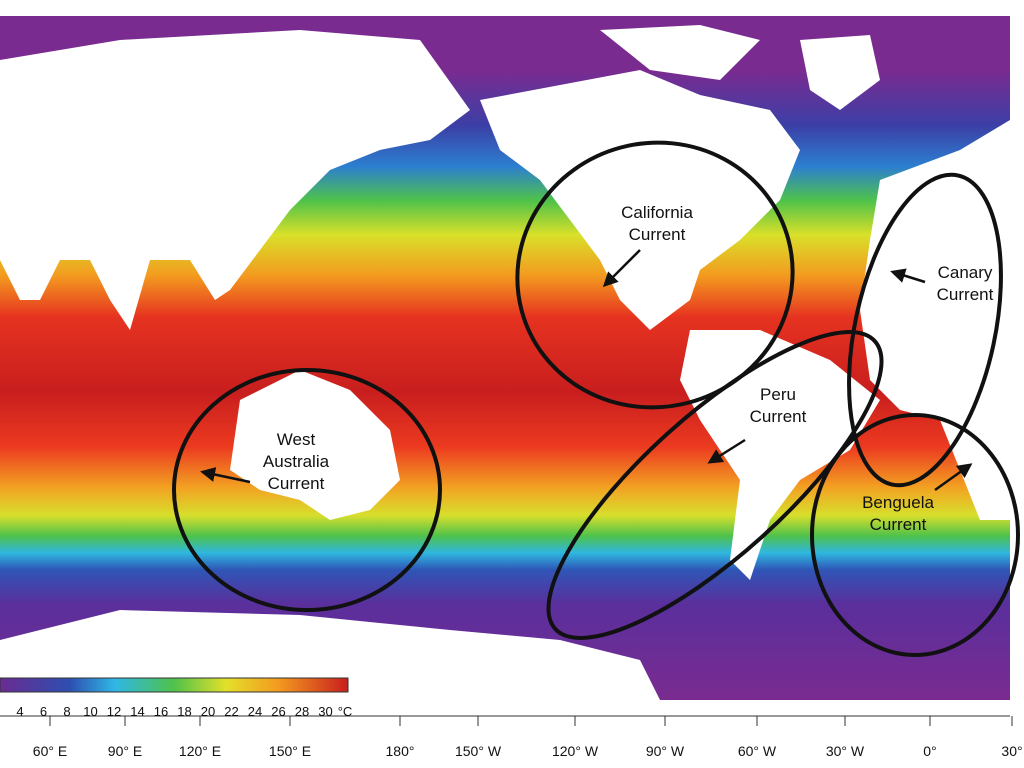  I want to click on colorbar-tick: 30, so click(325, 711).